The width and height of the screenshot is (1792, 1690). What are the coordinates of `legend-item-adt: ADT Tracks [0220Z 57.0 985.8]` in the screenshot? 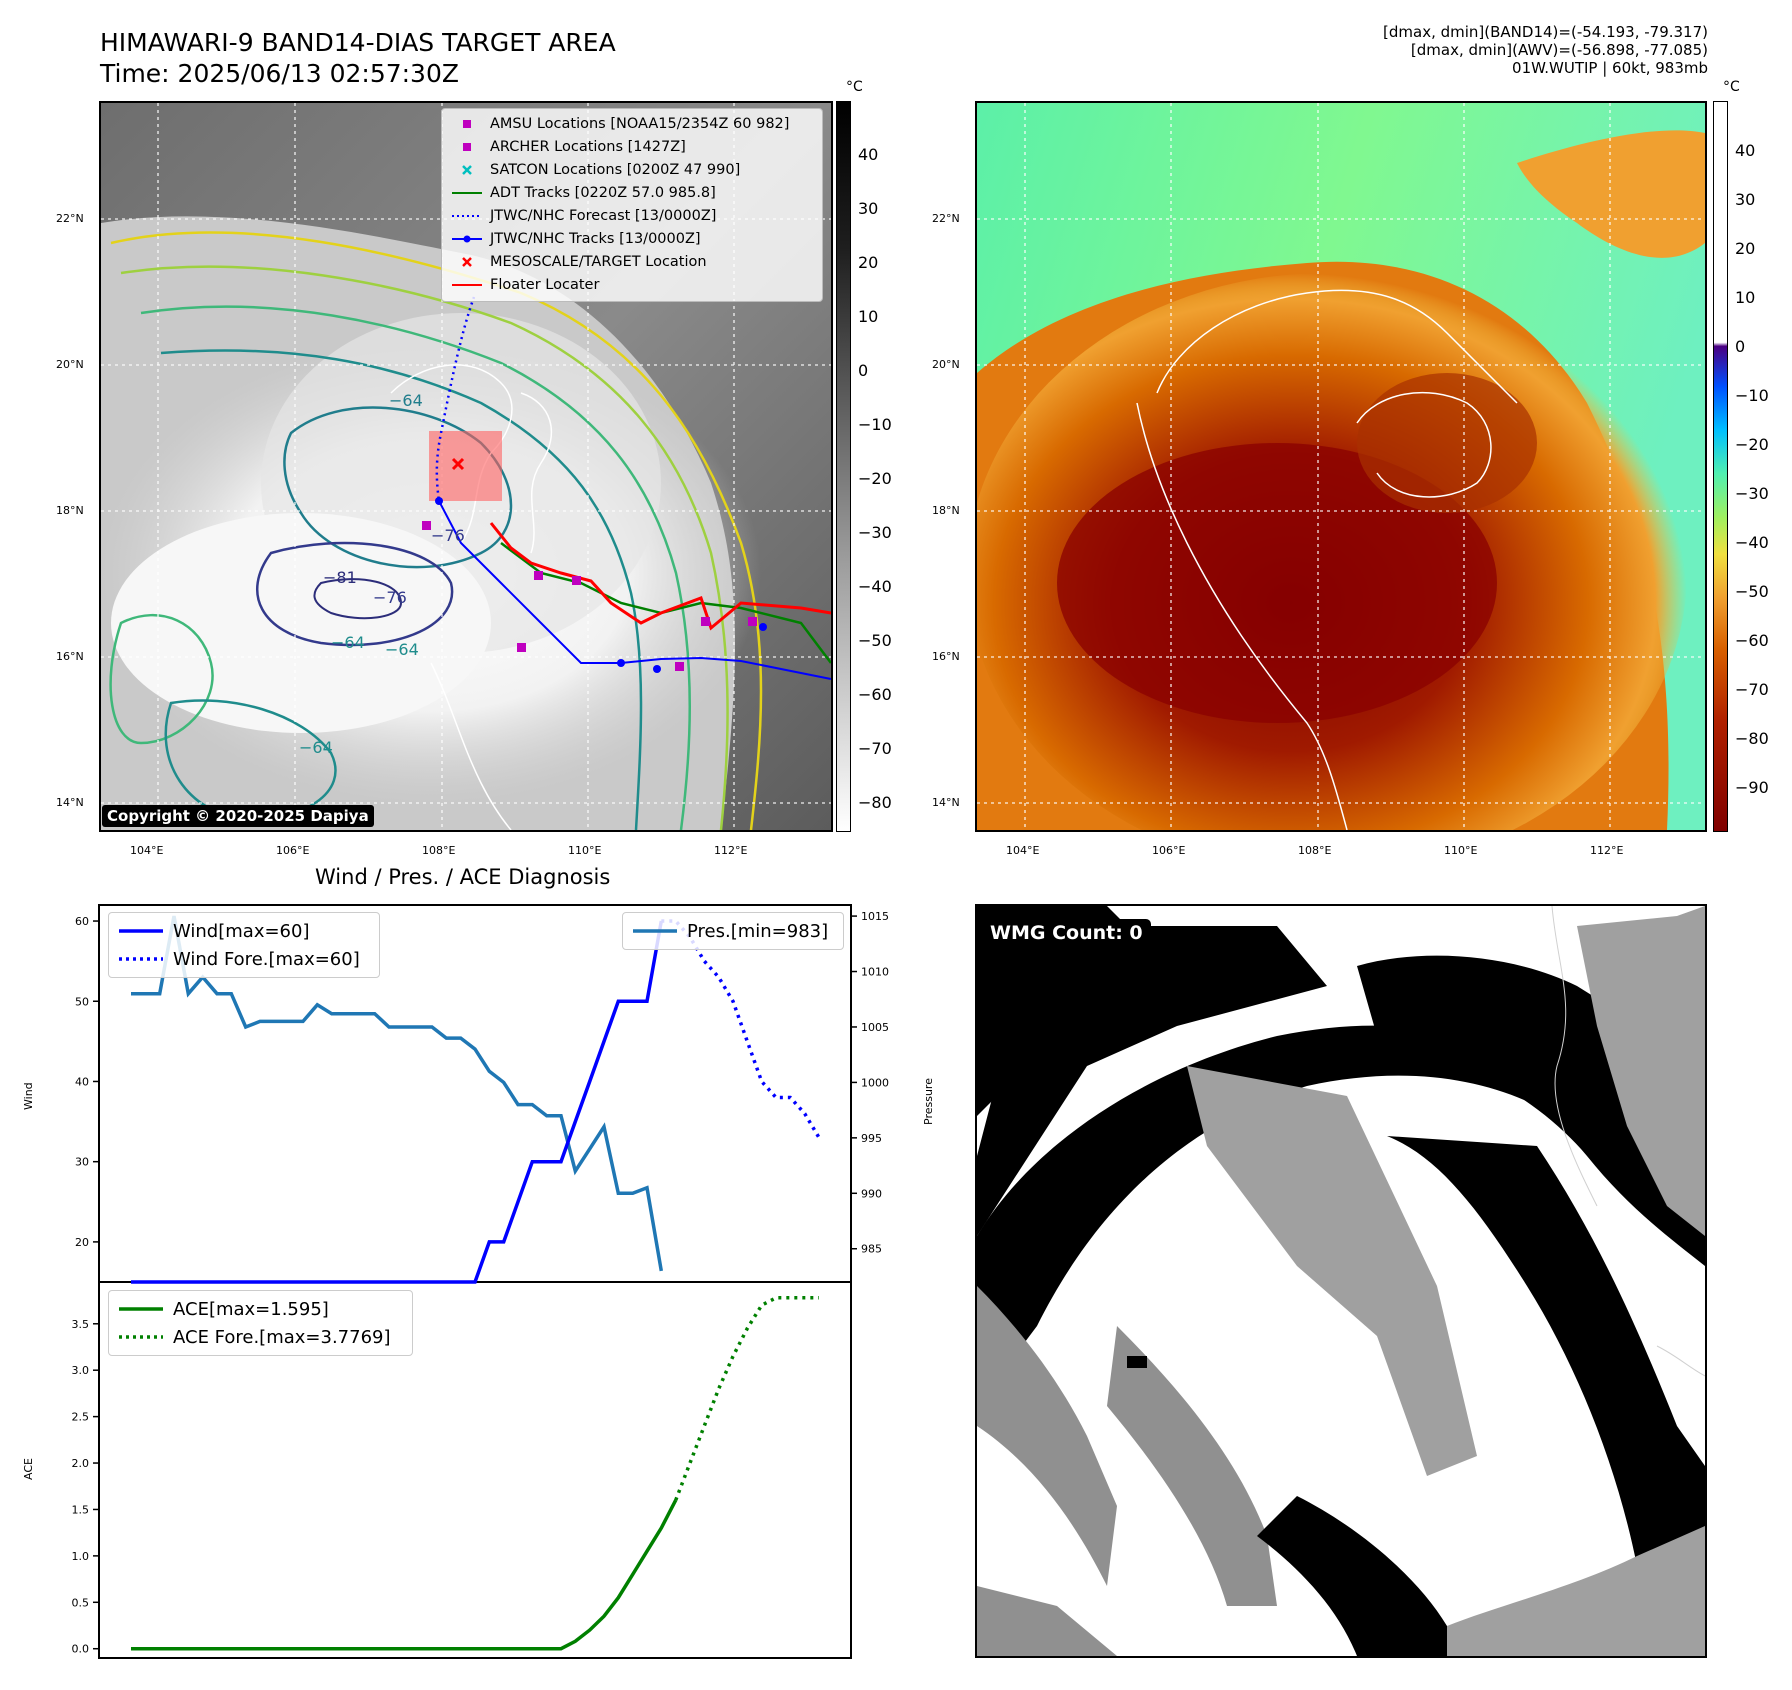 It's located at (584, 193).